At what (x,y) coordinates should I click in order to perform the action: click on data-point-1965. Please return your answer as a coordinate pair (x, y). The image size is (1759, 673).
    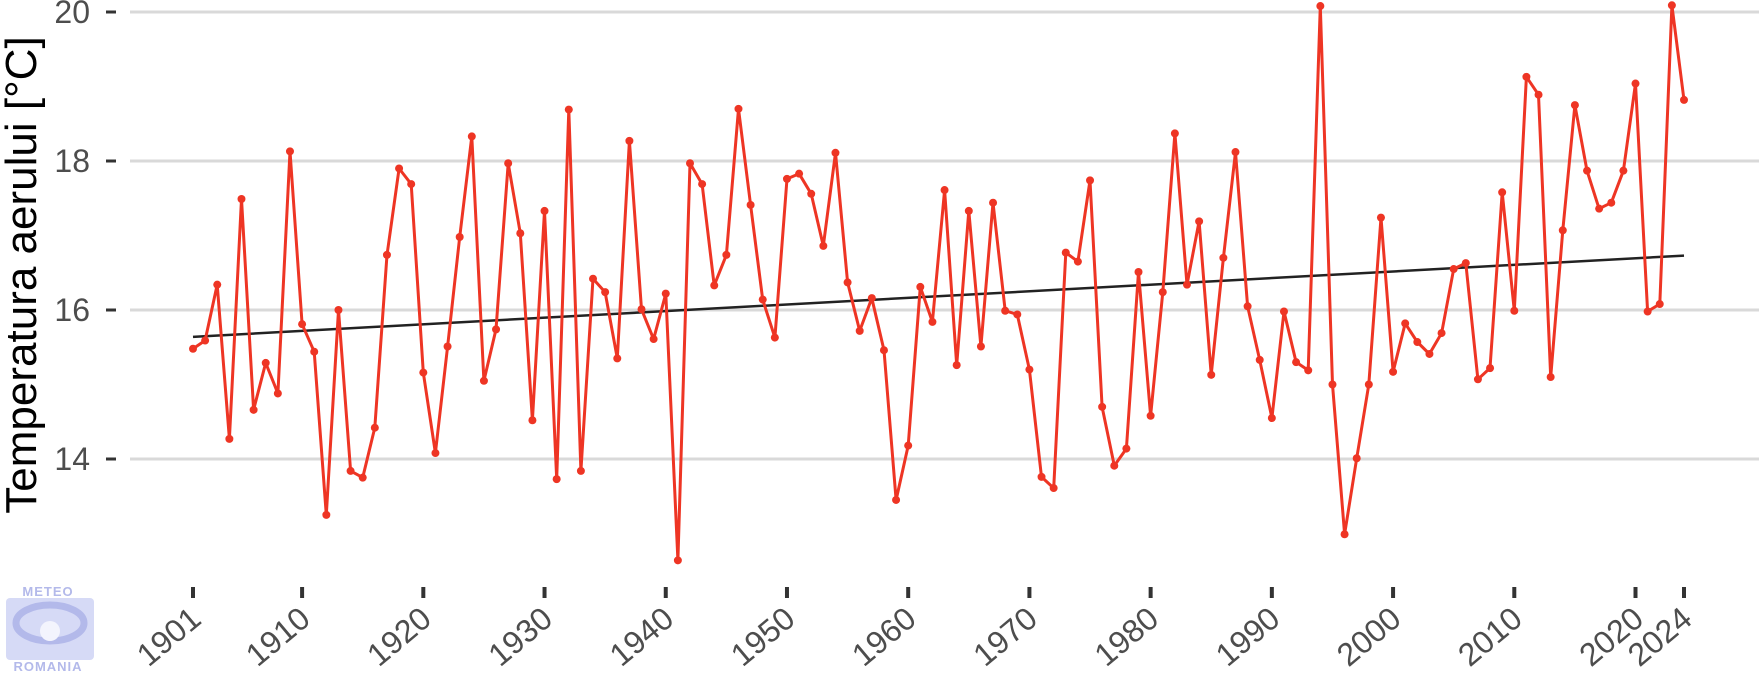
    Looking at the image, I should click on (968, 210).